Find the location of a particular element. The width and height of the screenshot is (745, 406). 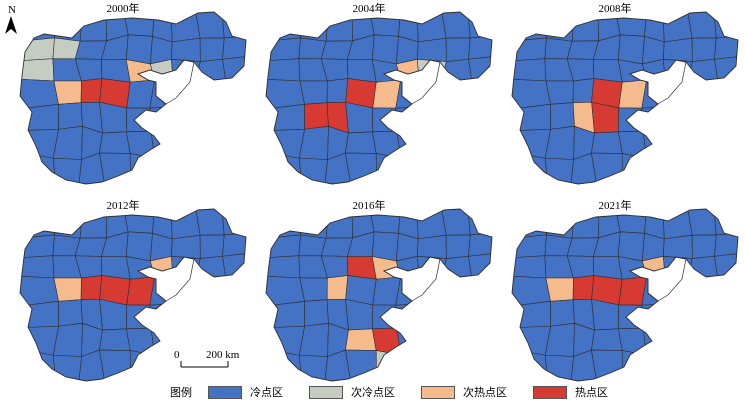

scale-bar-length-label: 200 km is located at coordinates (223, 355).